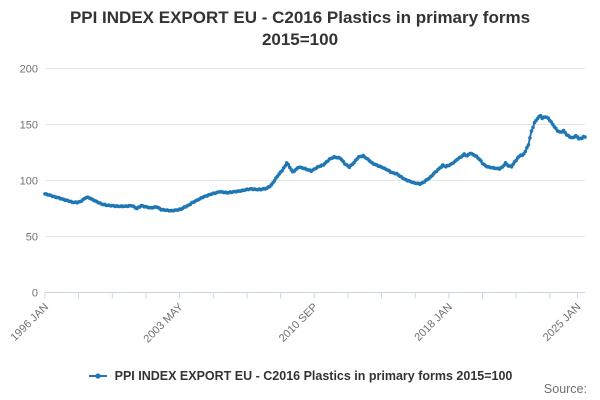 This screenshot has height=400, width=600. Describe the element at coordinates (562, 322) in the screenshot. I see `x-axis-label: 2025 JAN` at that location.